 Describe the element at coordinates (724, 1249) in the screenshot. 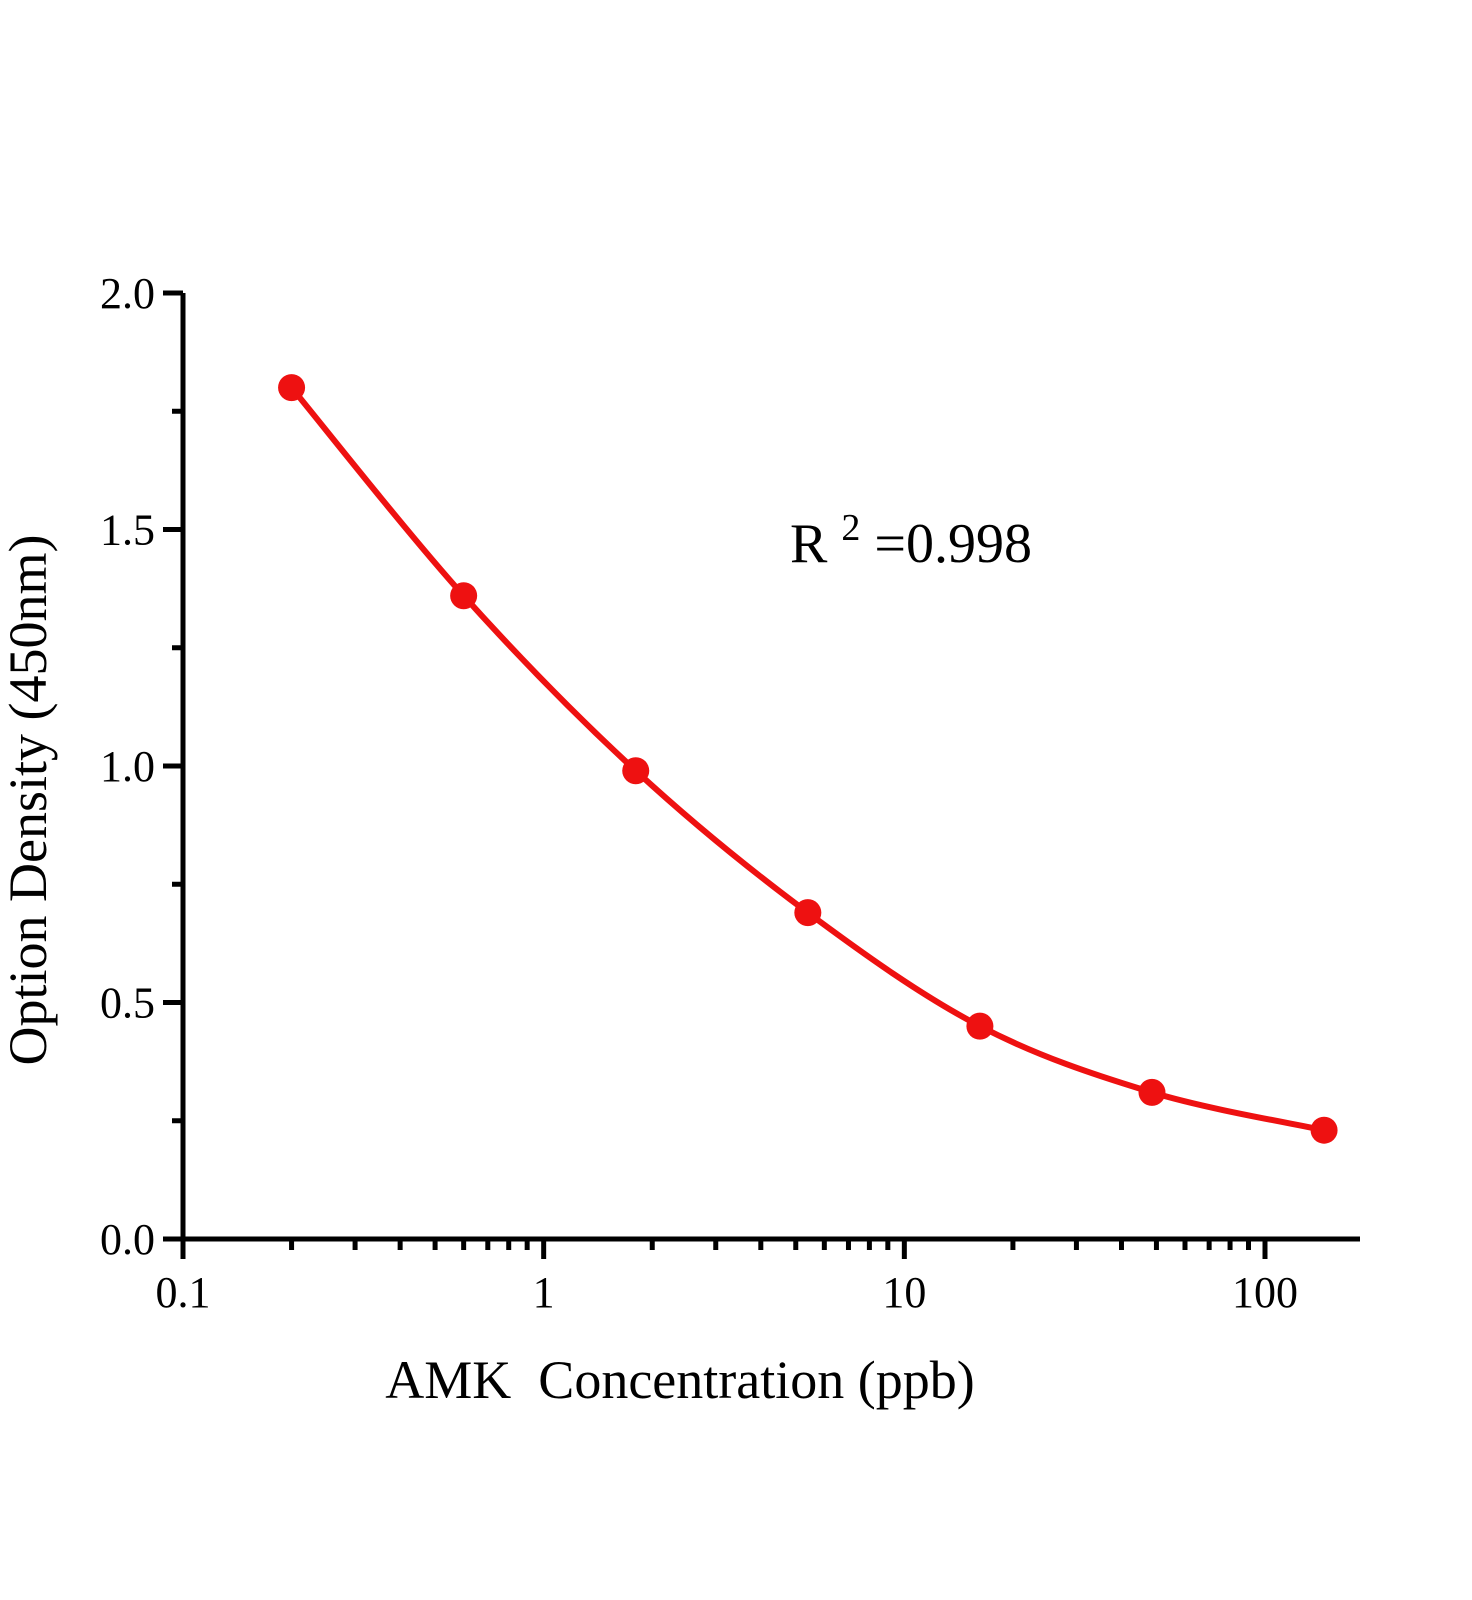

I see `x-axis-ticks` at that location.